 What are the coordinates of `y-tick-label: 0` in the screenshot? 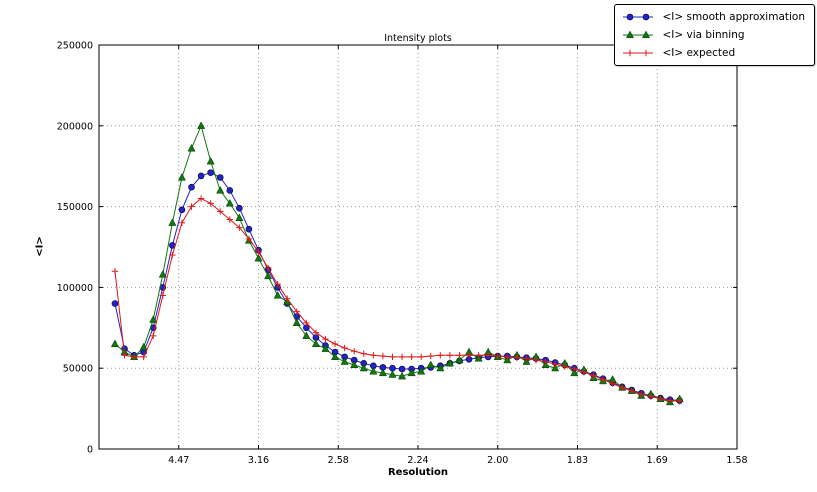 It's located at (90, 450).